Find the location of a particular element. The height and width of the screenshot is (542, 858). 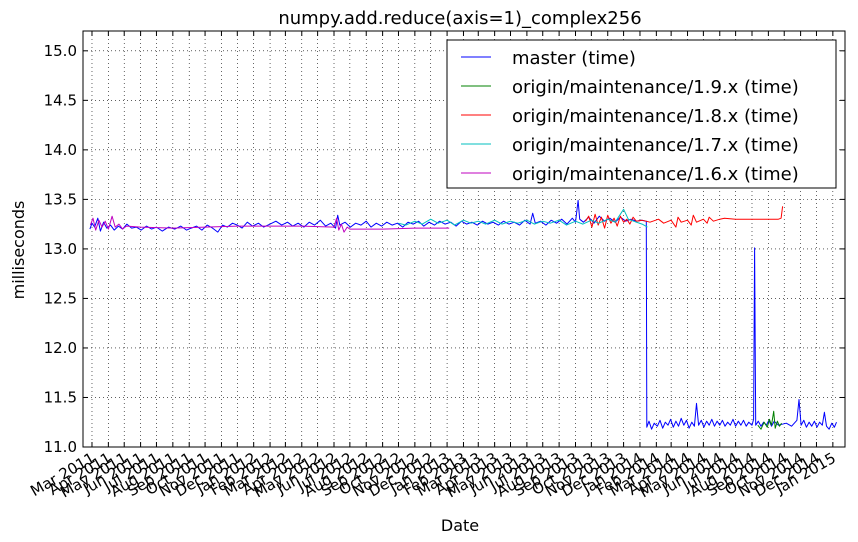

y-tick-label: 11.0 is located at coordinates (60, 447).